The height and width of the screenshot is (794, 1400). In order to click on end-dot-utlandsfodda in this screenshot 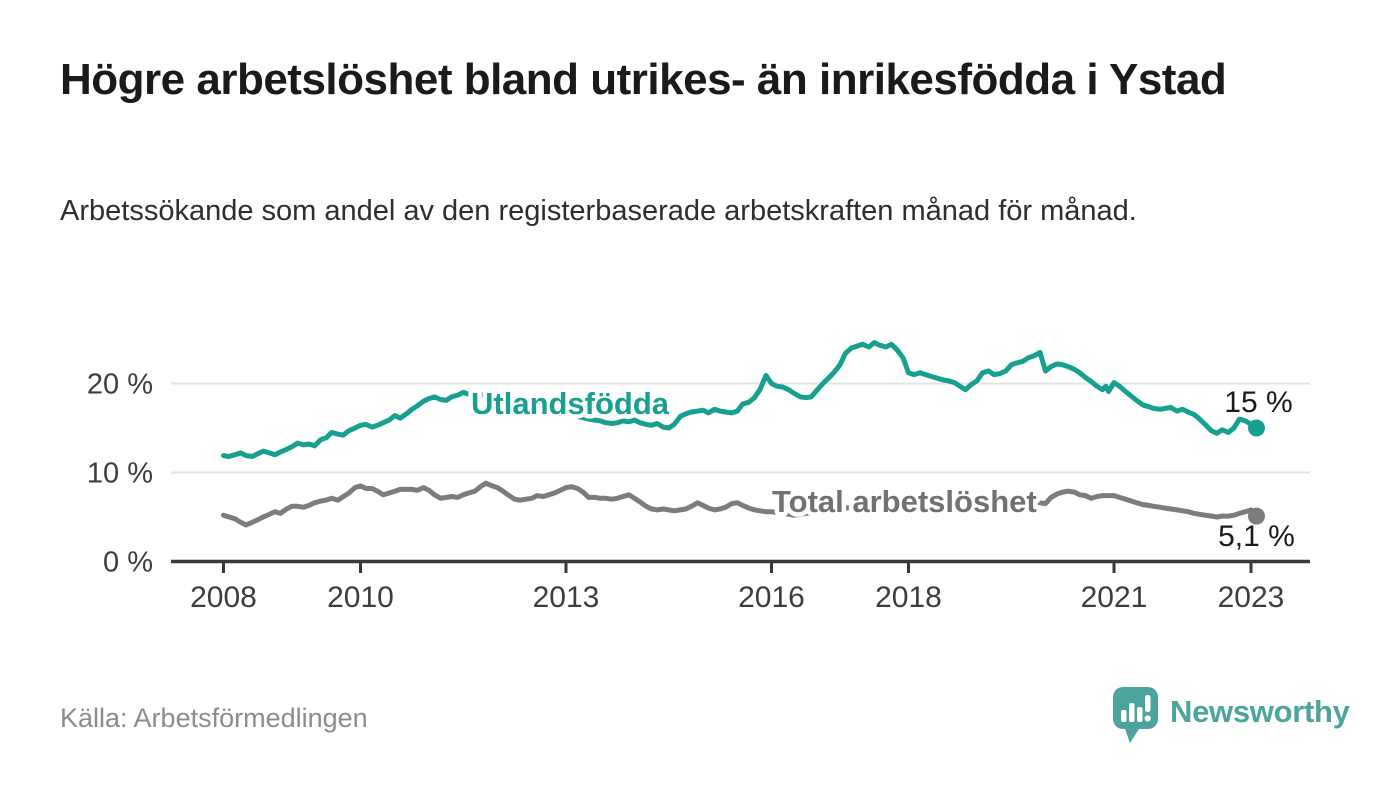, I will do `click(1256, 428)`.